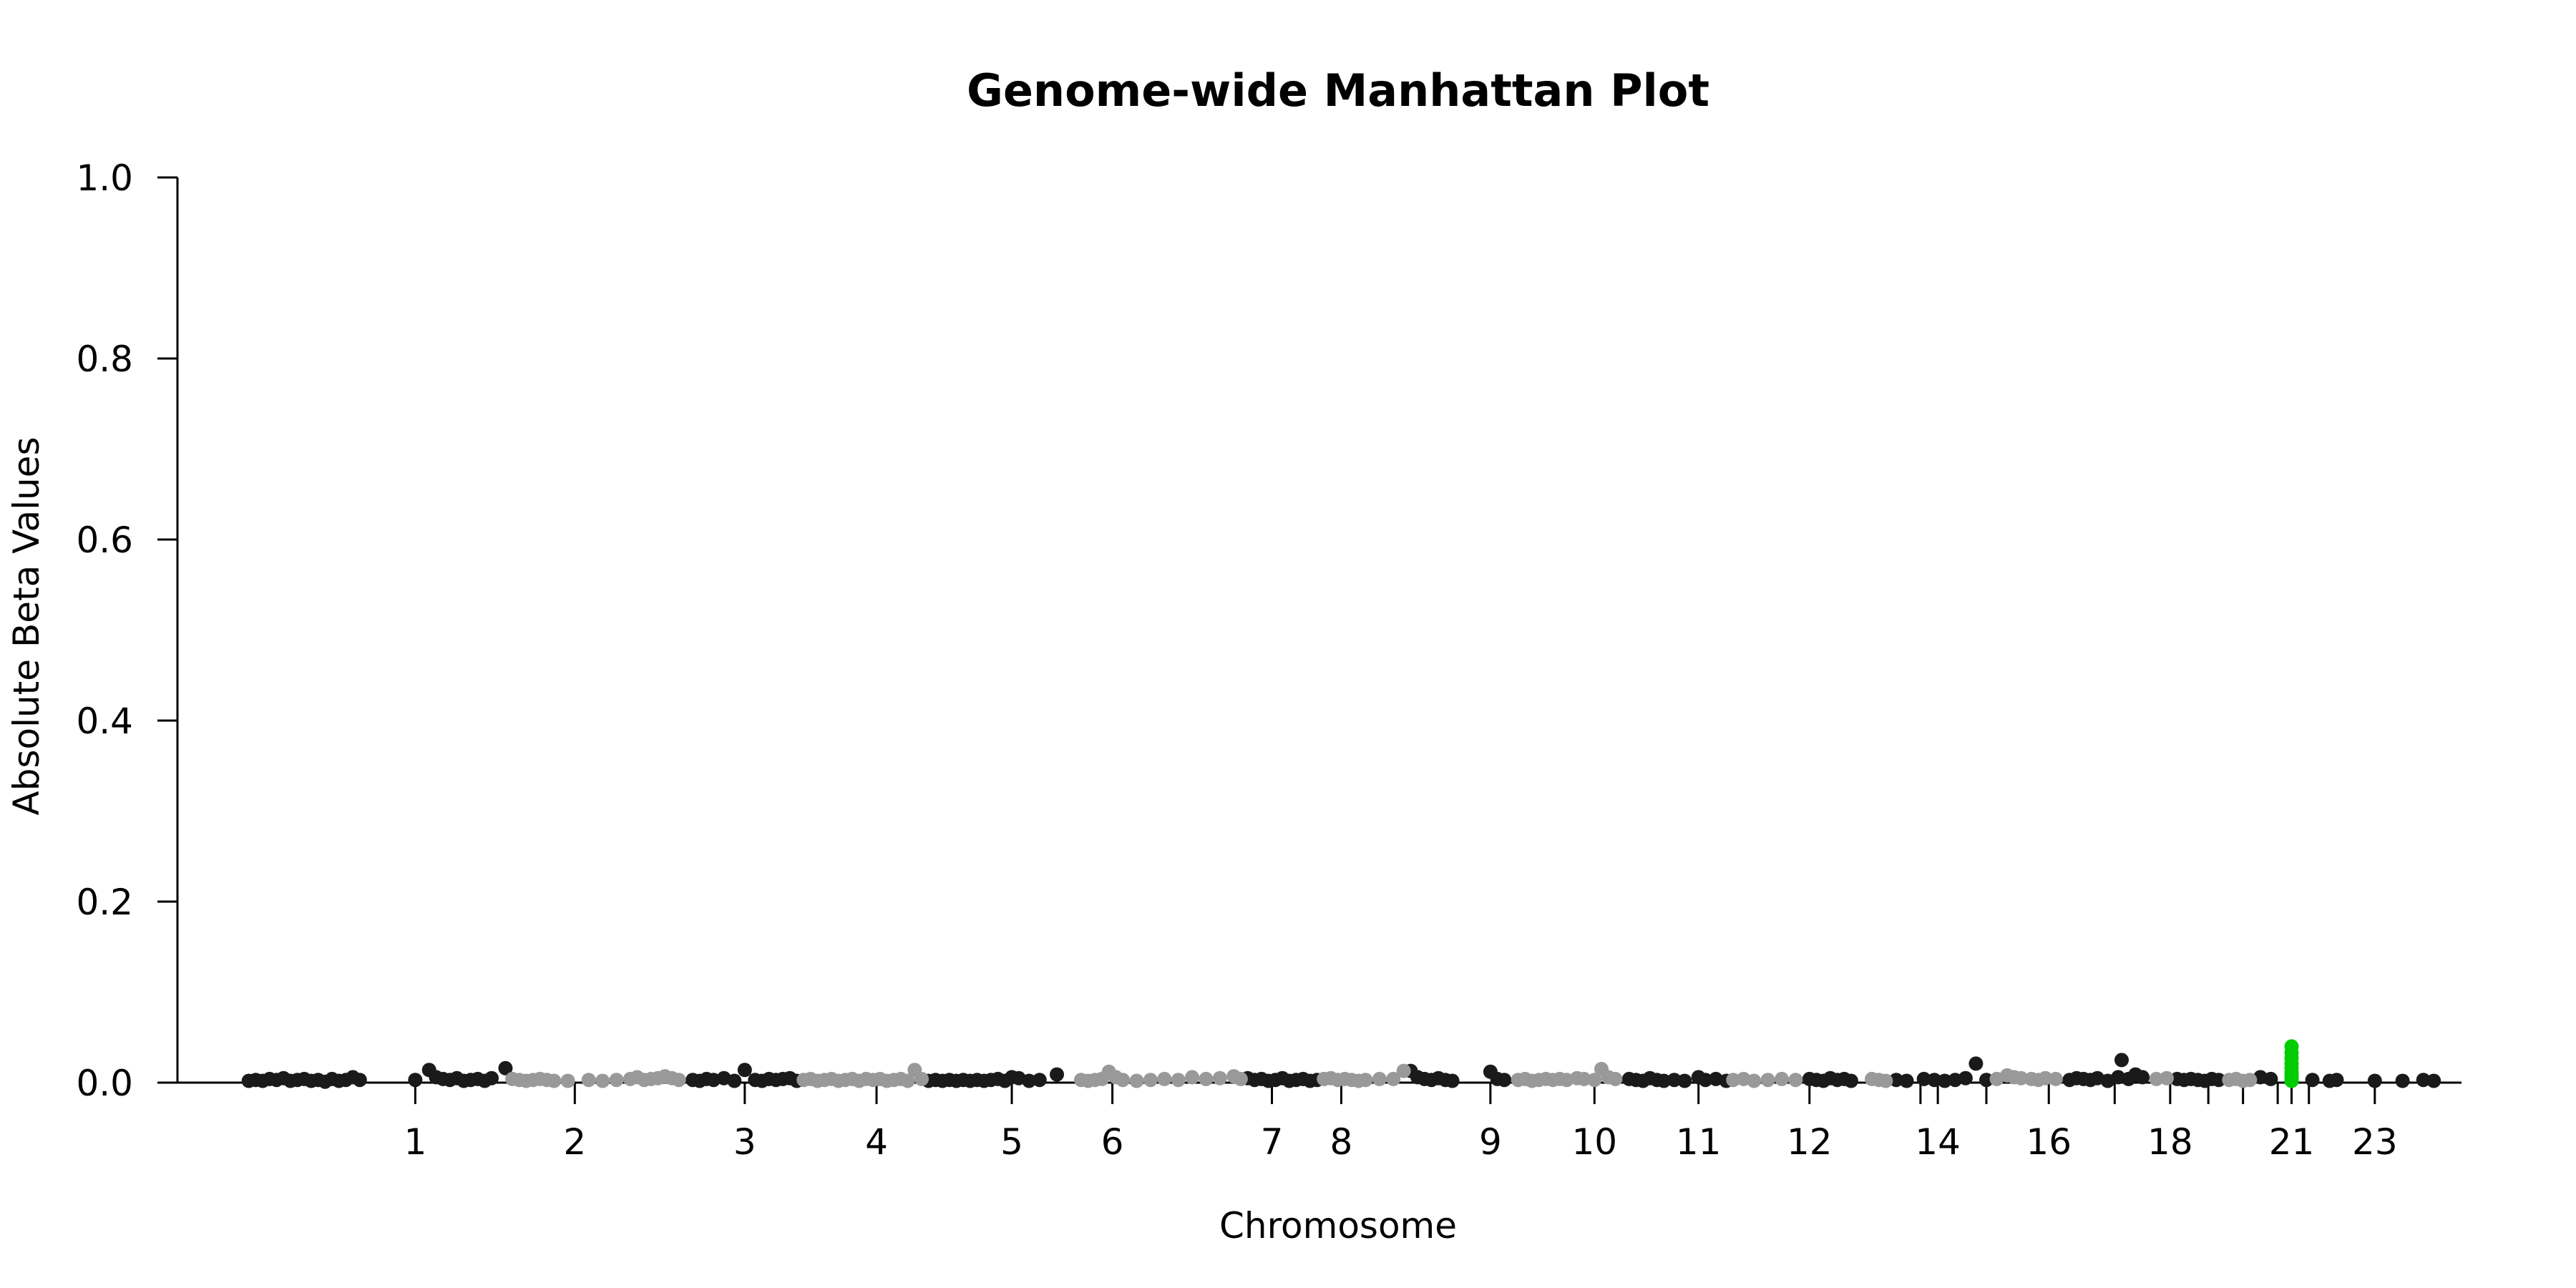 This screenshot has width=2576, height=1288. I want to click on x-axis-label: Chromosome, so click(1338, 1225).